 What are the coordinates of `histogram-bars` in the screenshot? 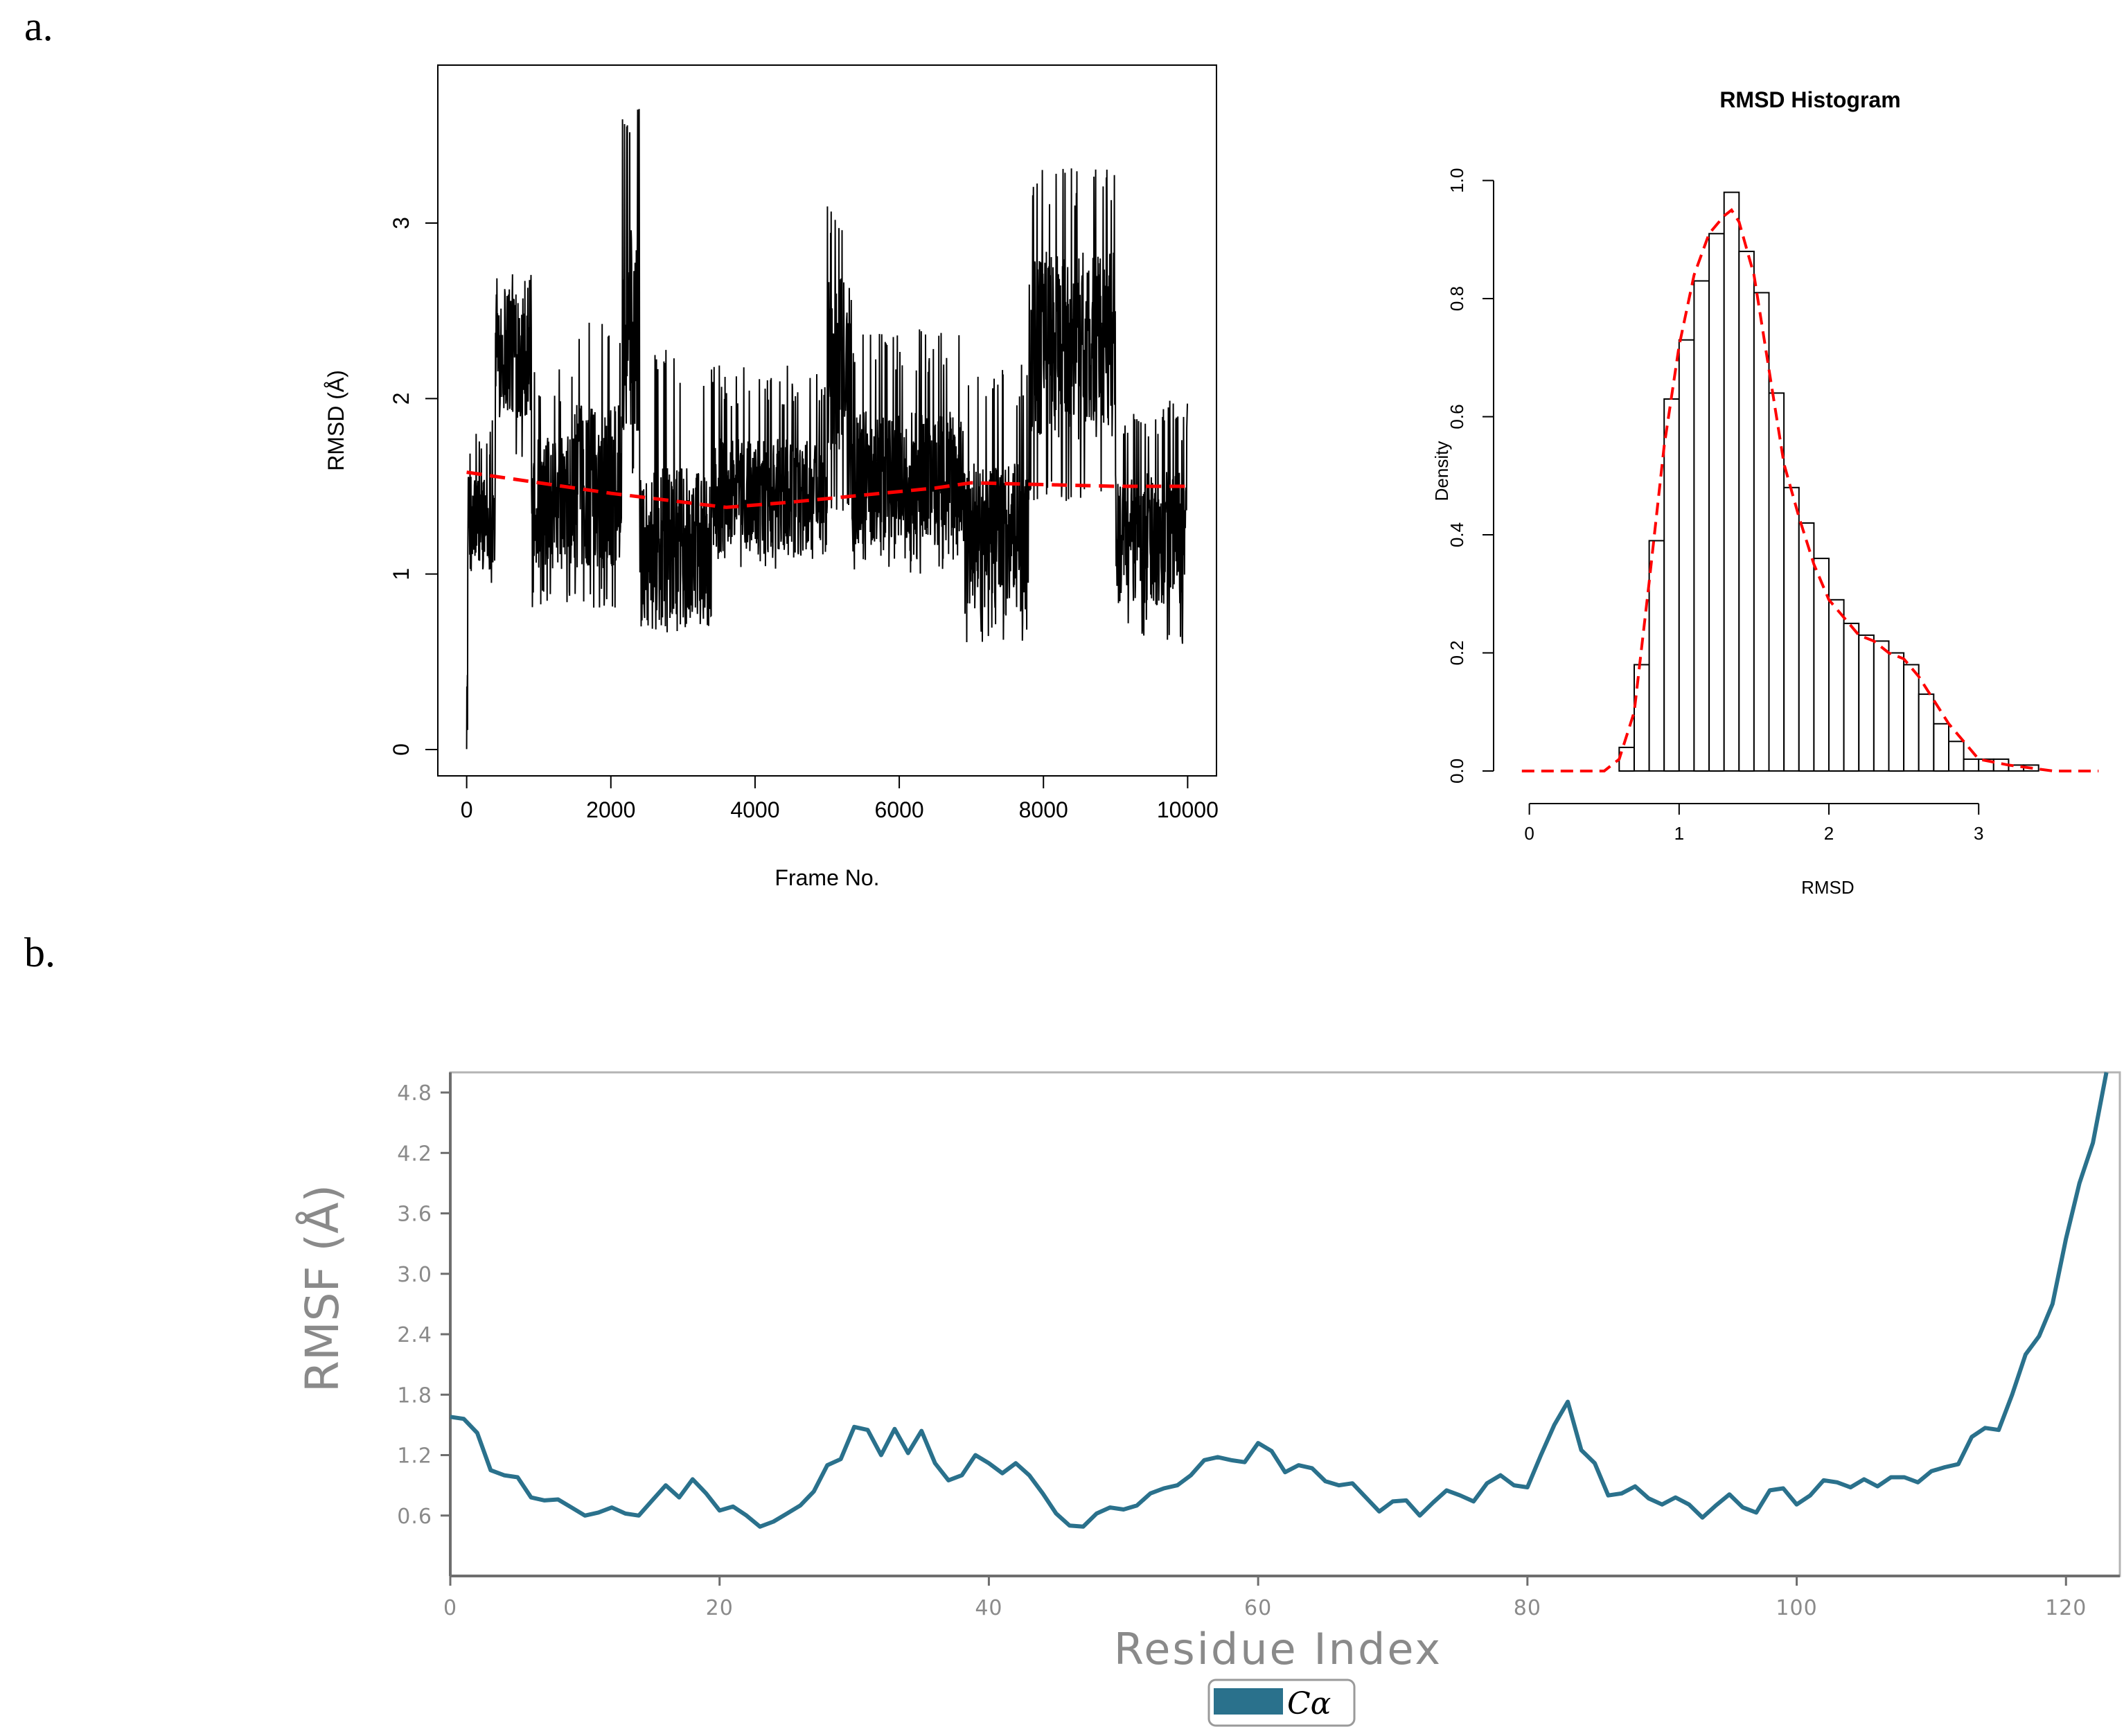 It's located at (1828, 482).